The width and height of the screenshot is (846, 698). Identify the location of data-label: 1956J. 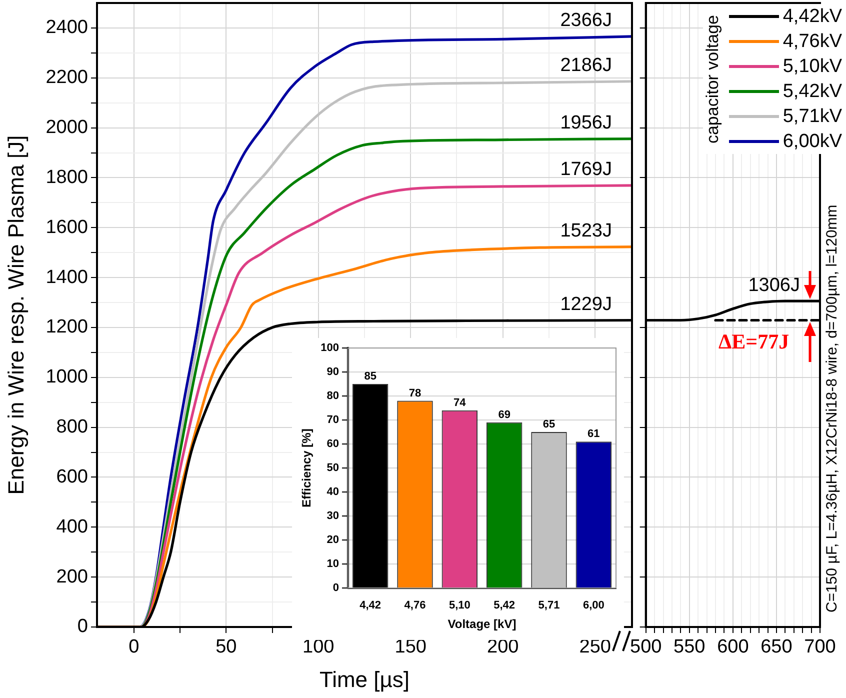
(586, 123).